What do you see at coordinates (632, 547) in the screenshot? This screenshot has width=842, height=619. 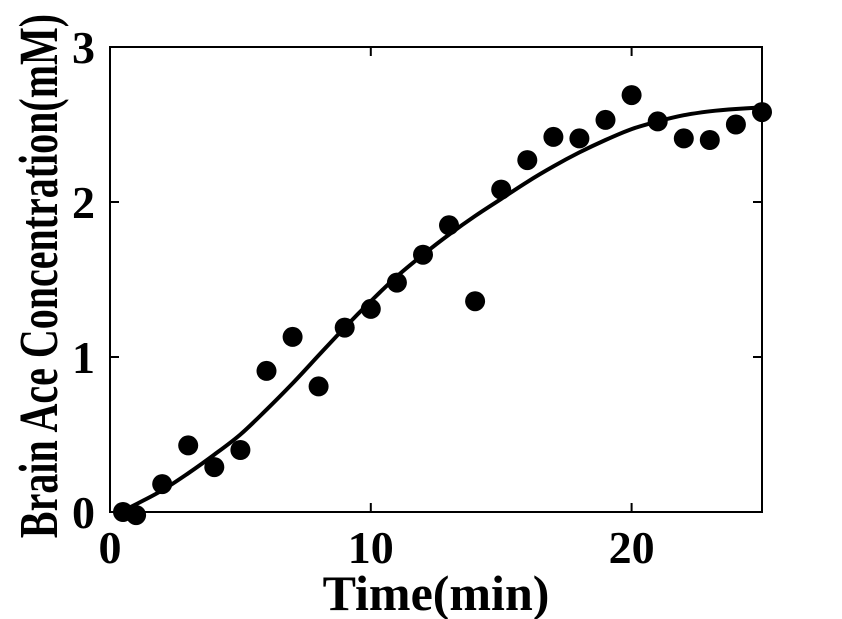 I see `x-tick-label: 20` at bounding box center [632, 547].